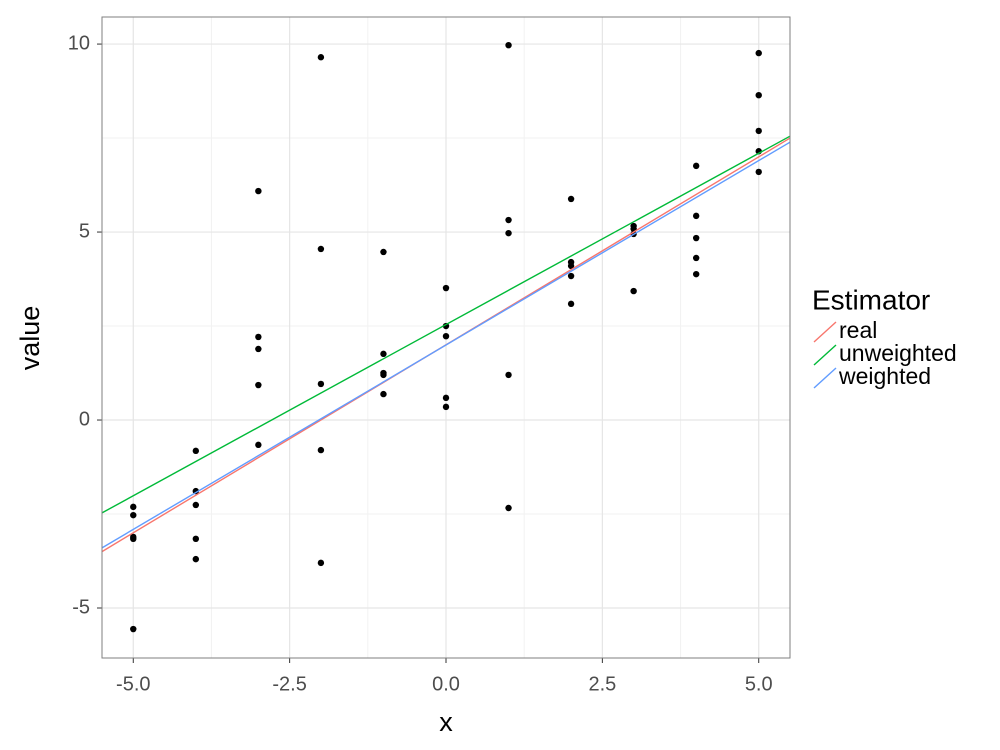 Image resolution: width=1000 pixels, height=750 pixels. What do you see at coordinates (871, 299) in the screenshot?
I see `legend-title: Estimator` at bounding box center [871, 299].